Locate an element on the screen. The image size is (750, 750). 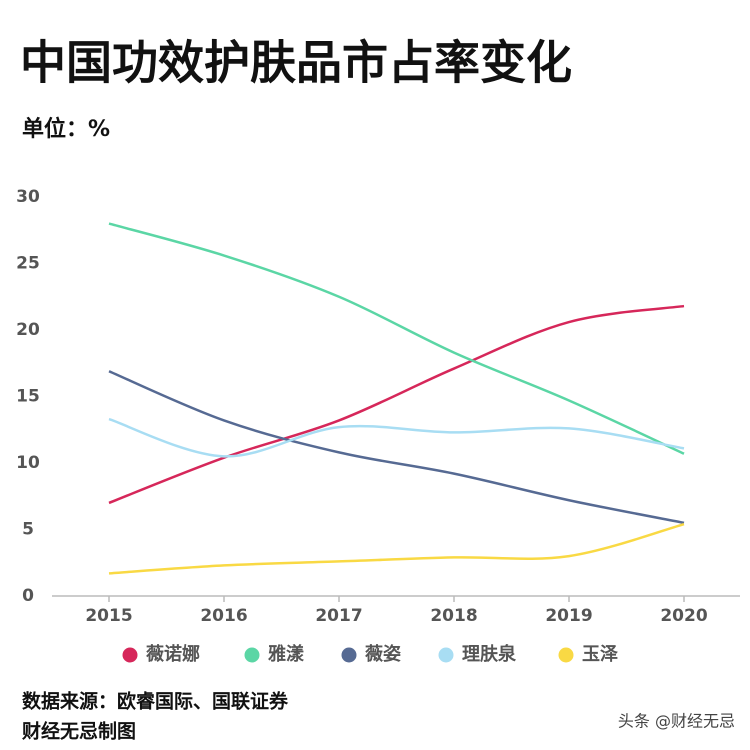
legend-label: 薇诺娜 is located at coordinates (173, 654).